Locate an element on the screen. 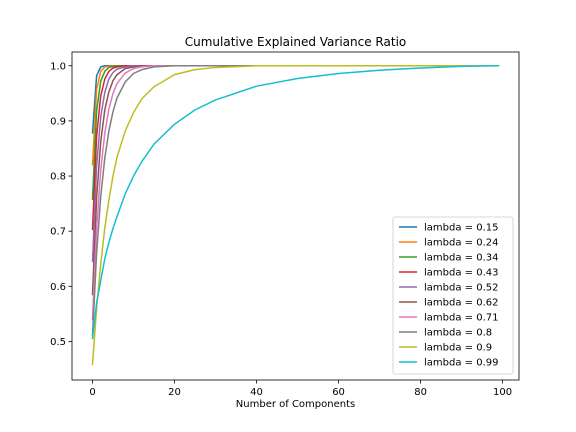 The image size is (576, 432). x-tick-label: 40 is located at coordinates (256, 392).